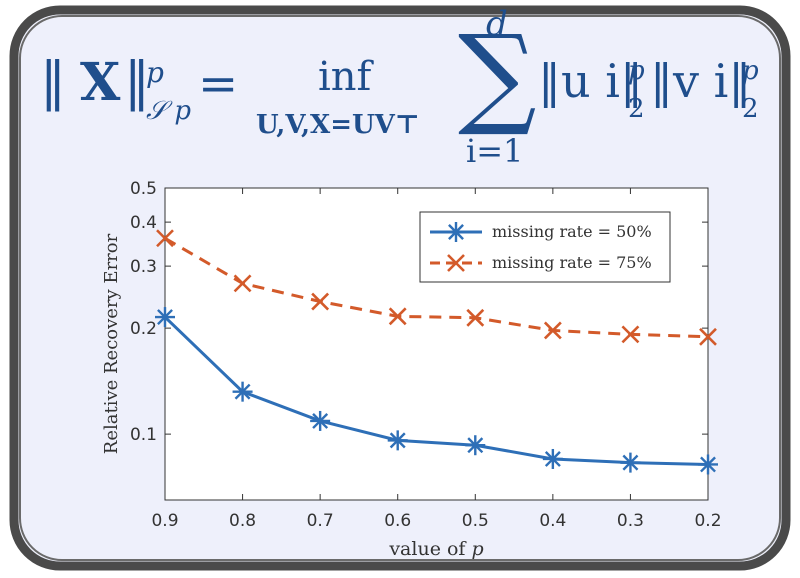  Describe the element at coordinates (345, 77) in the screenshot. I see `formula-operator: inf` at that location.